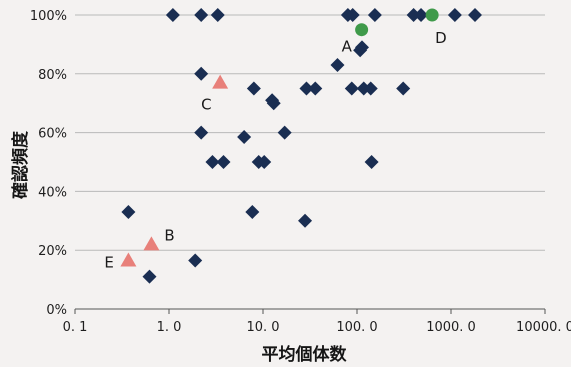 Image resolution: width=571 pixels, height=367 pixels. I want to click on y-tick-label: 80%, so click(52, 75).